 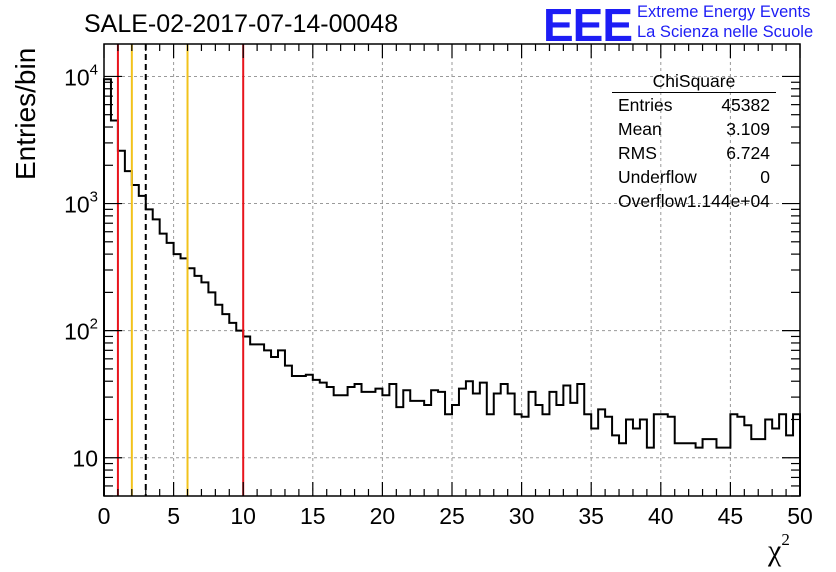 What do you see at coordinates (81, 203) in the screenshot?
I see `y-tick-label: 10³` at bounding box center [81, 203].